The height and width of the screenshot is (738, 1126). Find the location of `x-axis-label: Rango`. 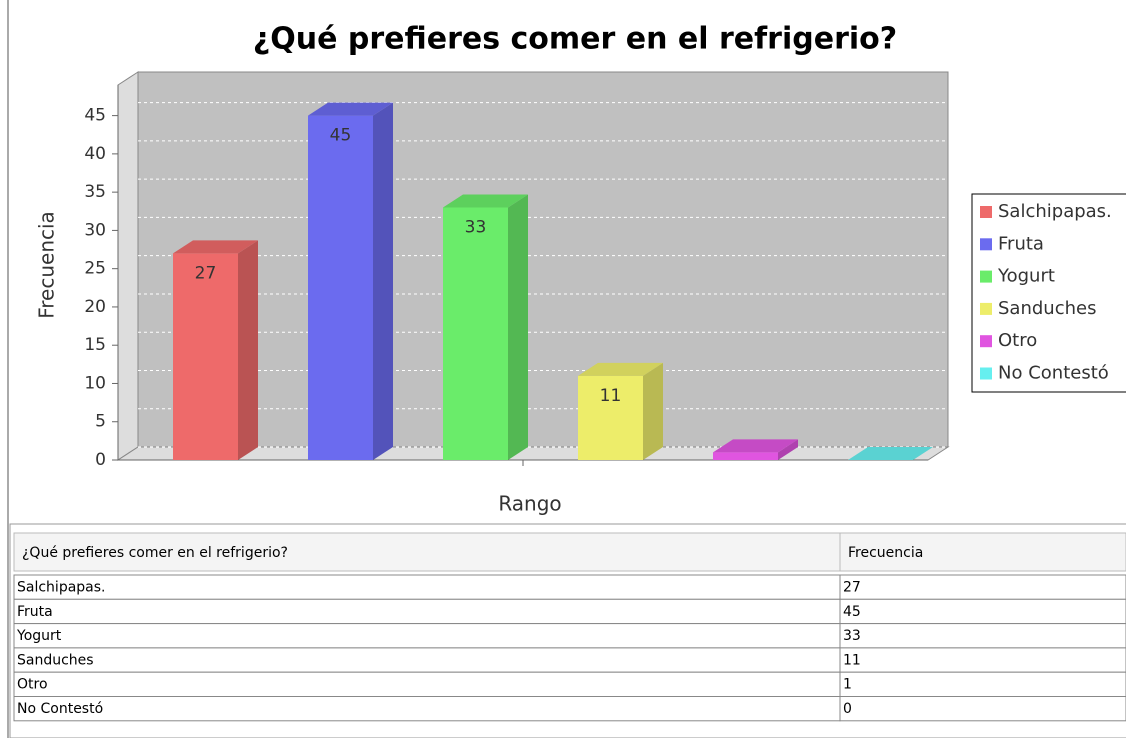

x-axis-label: Rango is located at coordinates (529, 504).